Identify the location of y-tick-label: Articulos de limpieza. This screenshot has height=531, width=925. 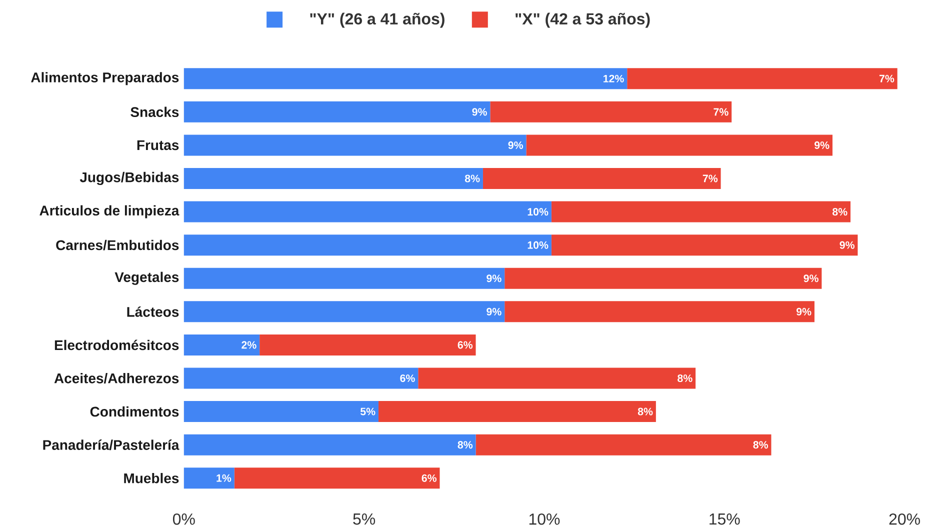
(110, 211).